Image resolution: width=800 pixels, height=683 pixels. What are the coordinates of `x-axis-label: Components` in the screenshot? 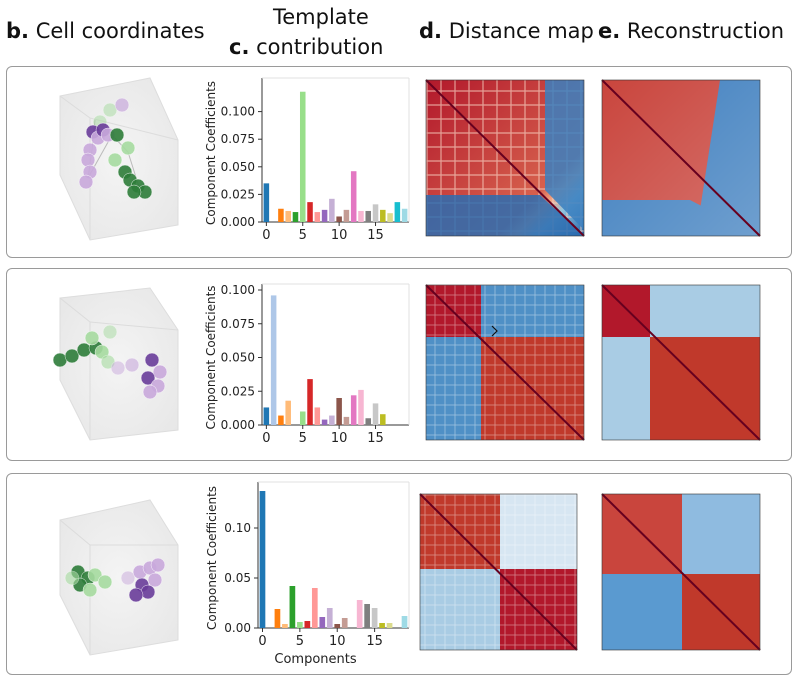 It's located at (315, 659).